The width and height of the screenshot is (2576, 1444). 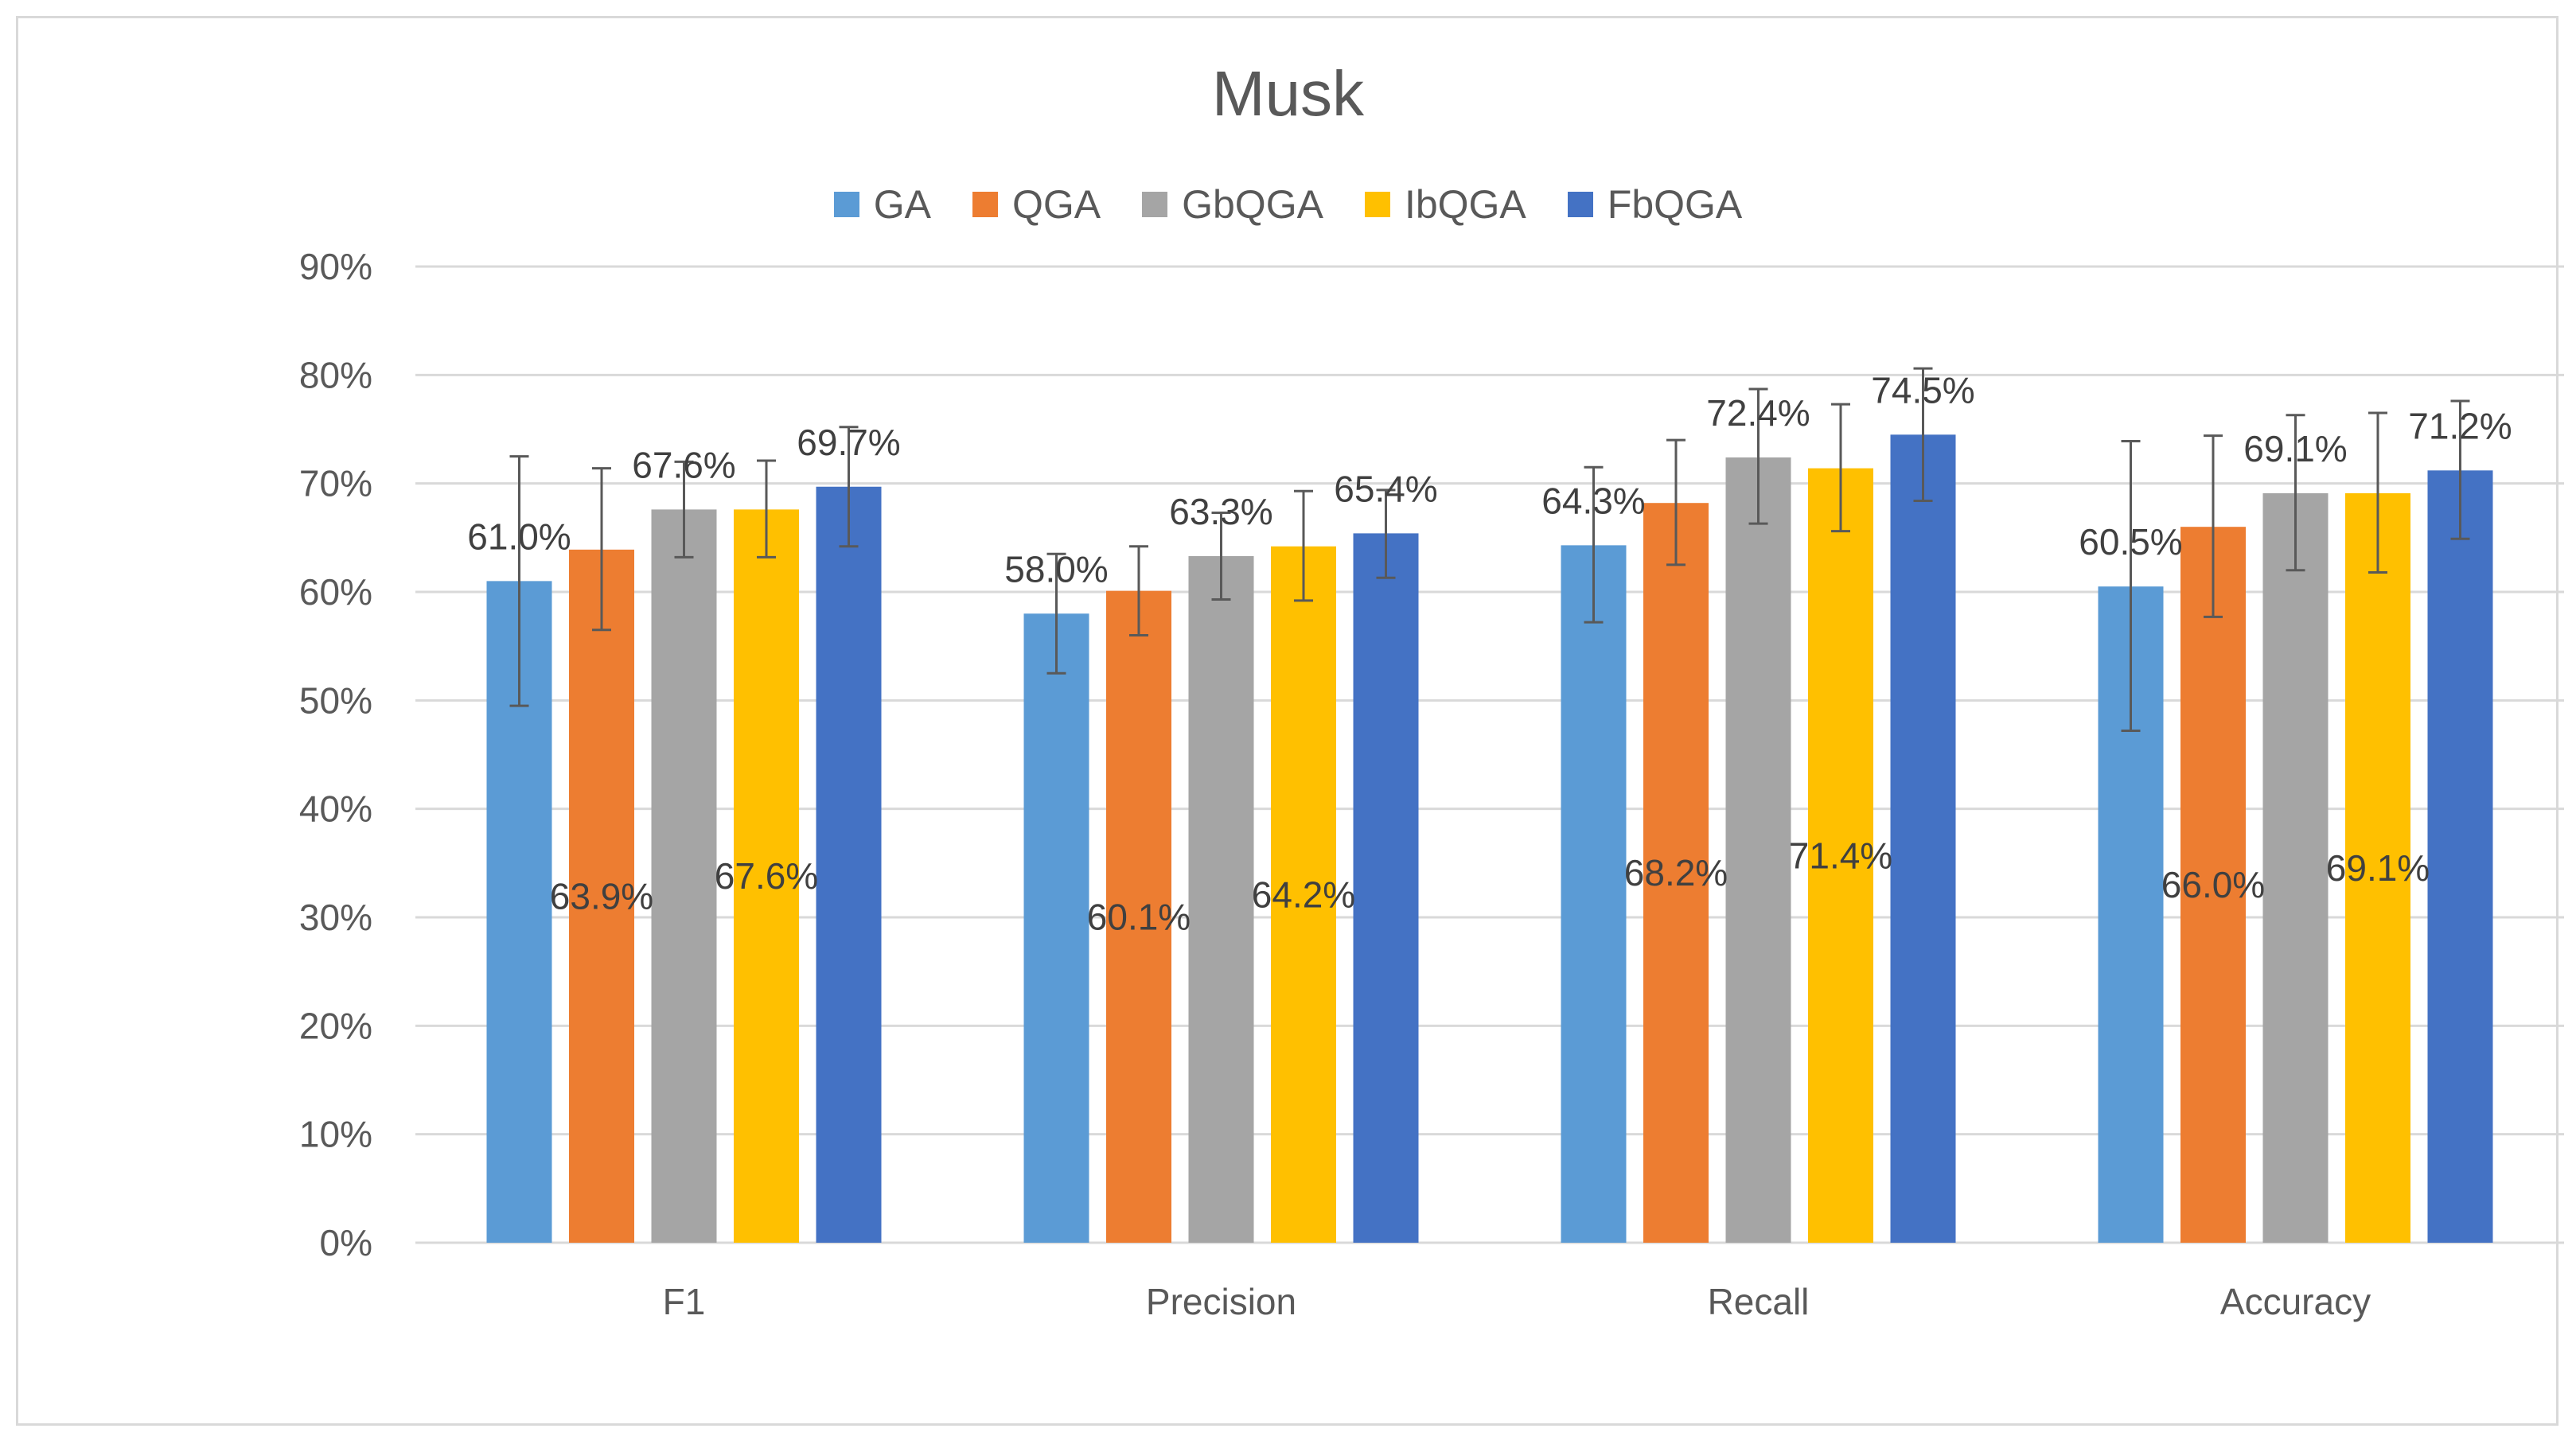 I want to click on legend-item: GA, so click(x=882, y=204).